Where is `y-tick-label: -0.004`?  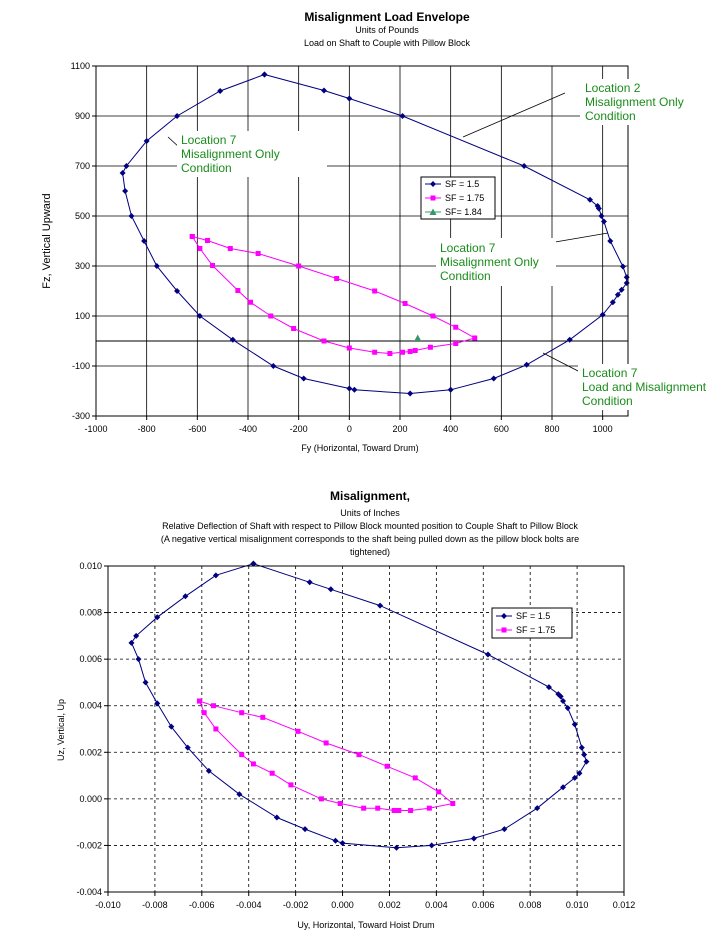
y-tick-label: -0.004 is located at coordinates (89, 892).